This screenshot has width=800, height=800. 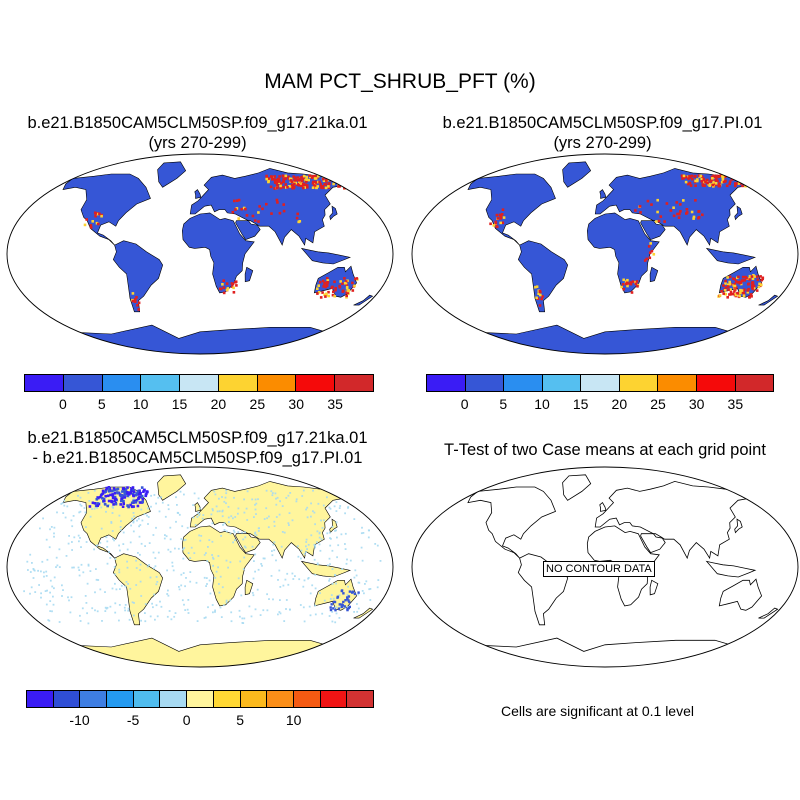 What do you see at coordinates (603, 506) in the screenshot?
I see `landmass-uk` at bounding box center [603, 506].